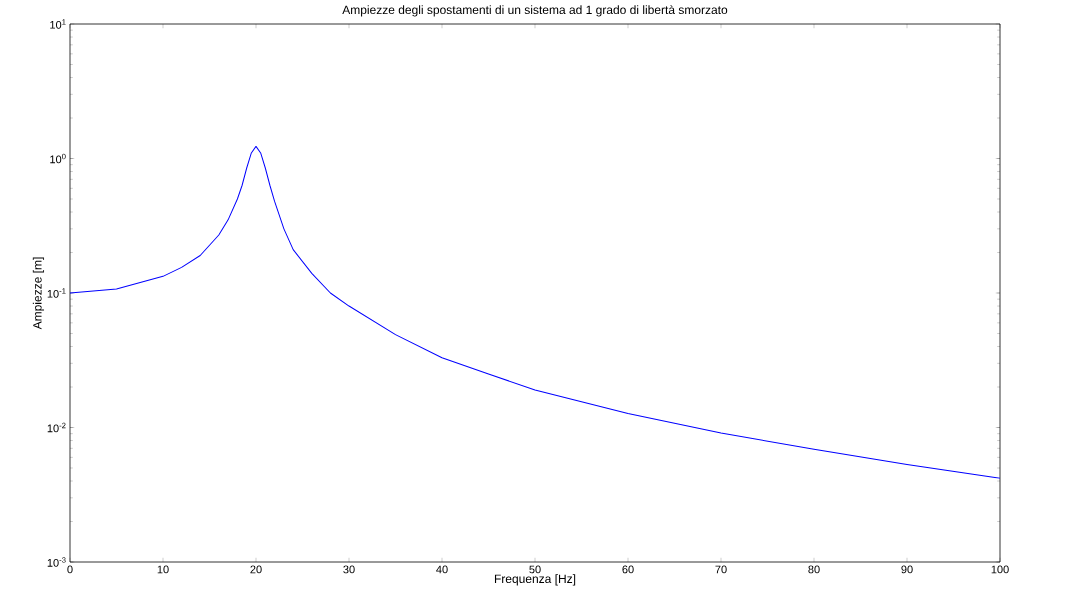 This screenshot has width=1068, height=592. What do you see at coordinates (628, 569) in the screenshot?
I see `x-tick-label: 60` at bounding box center [628, 569].